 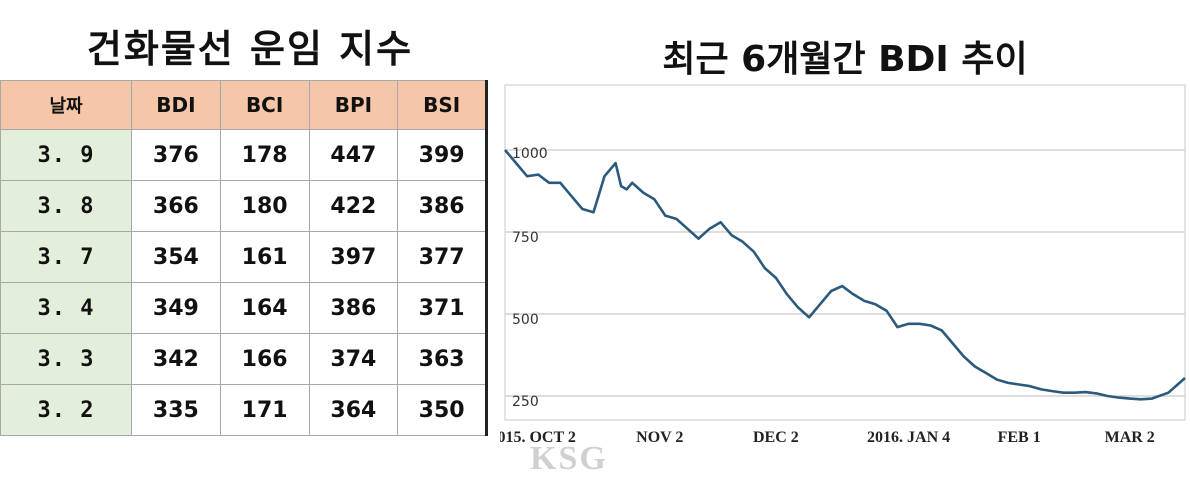 What do you see at coordinates (66, 359) in the screenshot?
I see `cell-date: 3. 3` at bounding box center [66, 359].